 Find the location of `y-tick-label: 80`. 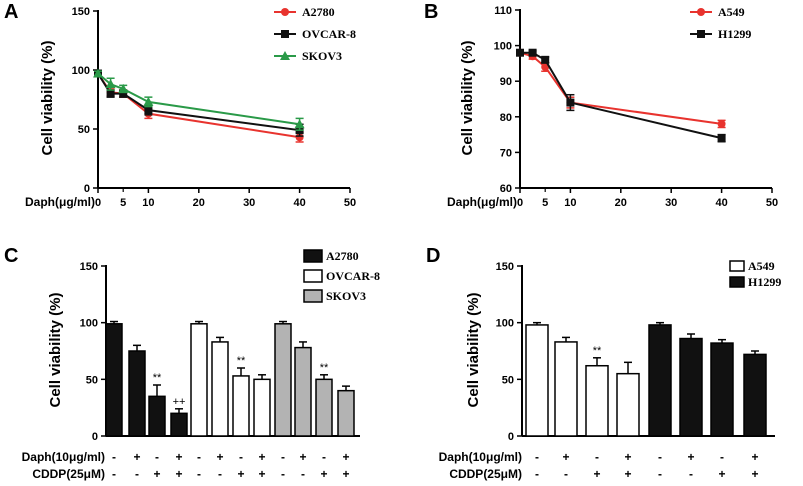

y-tick-label: 80 is located at coordinates (506, 118).